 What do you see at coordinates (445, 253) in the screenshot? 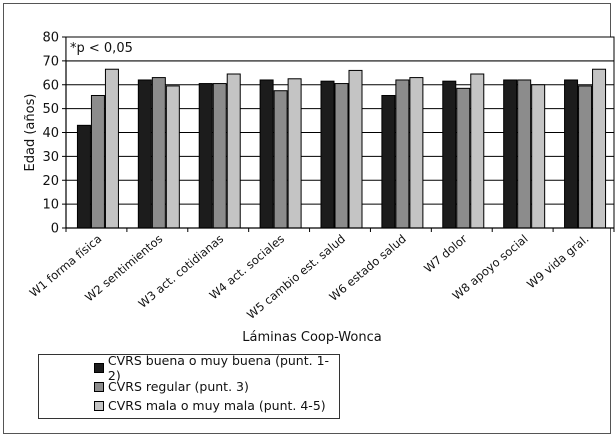
I see `category-label: W7 dolor` at bounding box center [445, 253].